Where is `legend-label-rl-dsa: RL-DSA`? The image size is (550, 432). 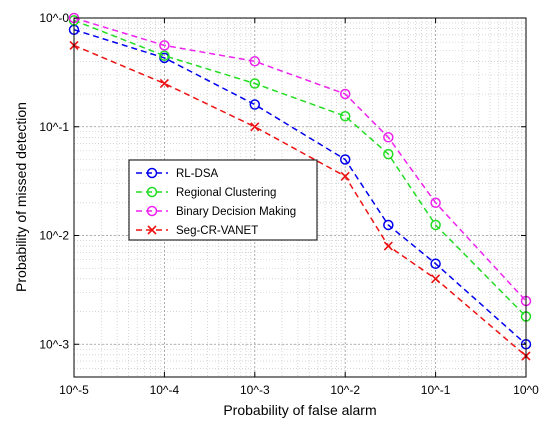 legend-label-rl-dsa: RL-DSA is located at coordinates (197, 174).